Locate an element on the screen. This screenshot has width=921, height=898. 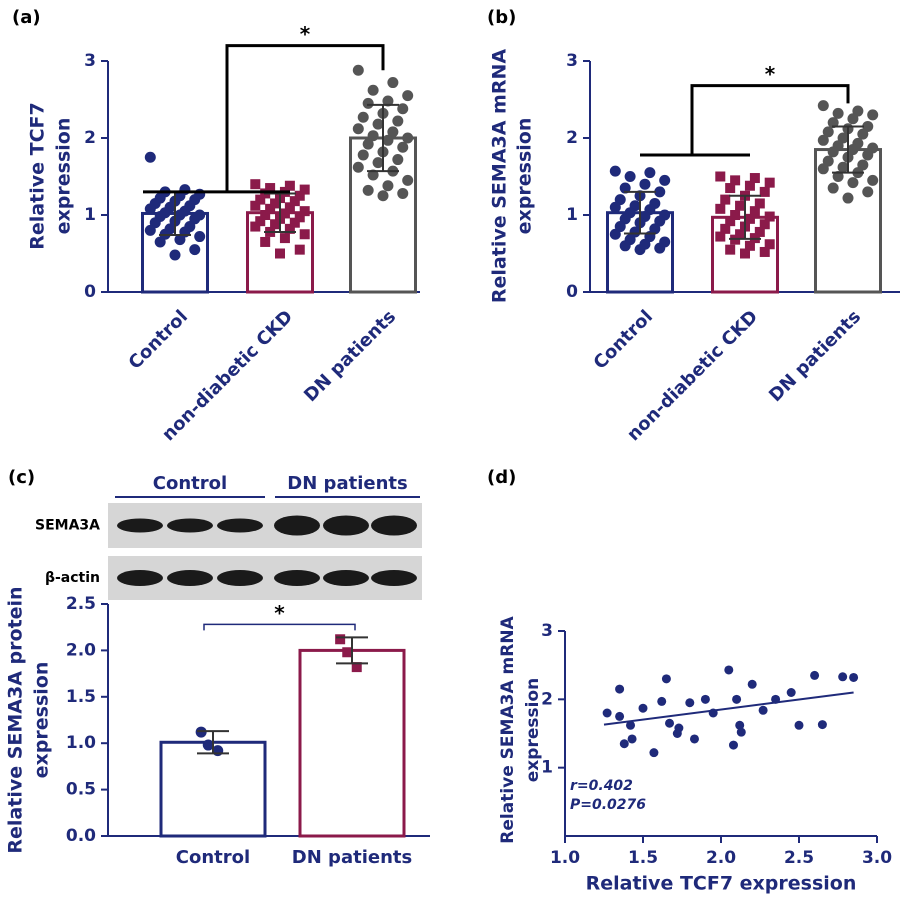
fit-line is located at coordinates (728, 708).